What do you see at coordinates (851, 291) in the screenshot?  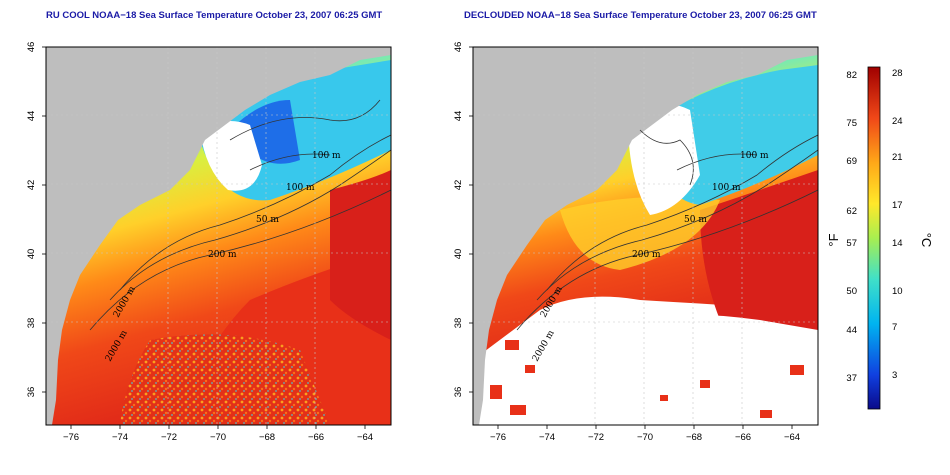 I see `fahrenheit-tick-label: 50` at bounding box center [851, 291].